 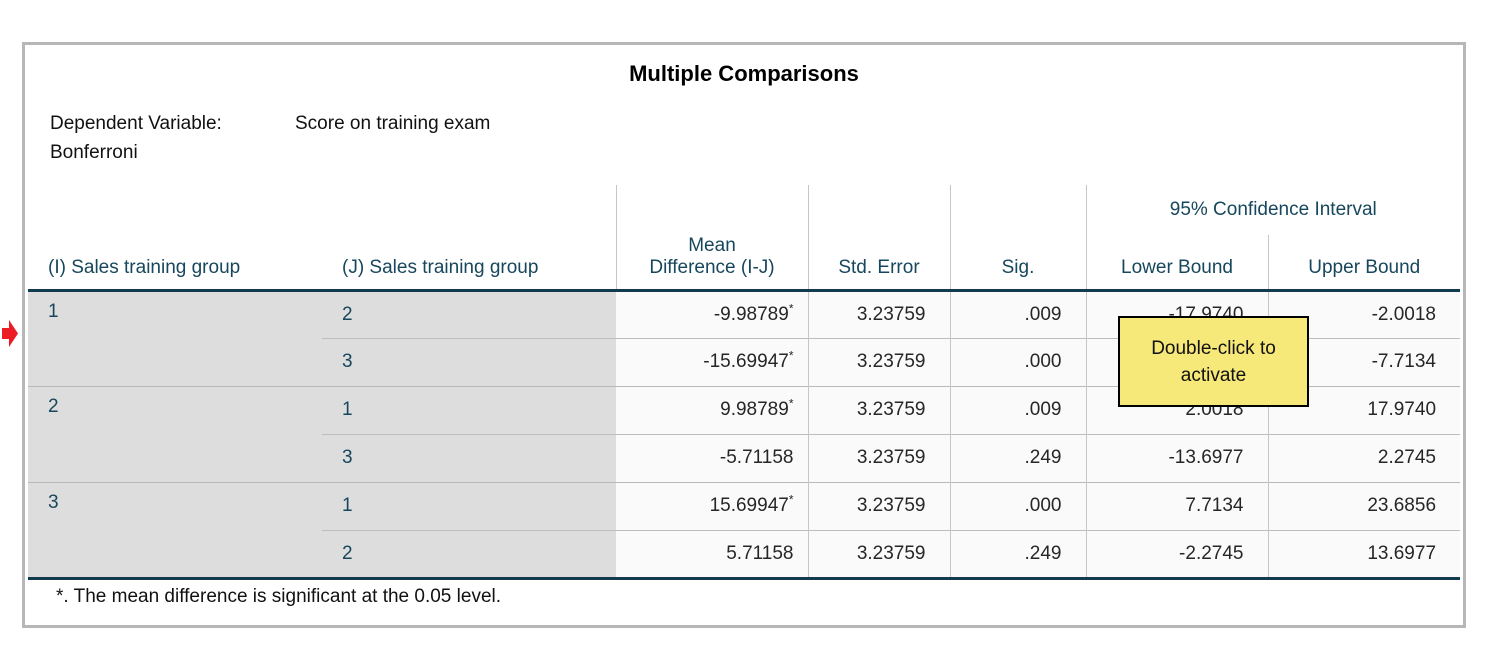 I want to click on i-group-cell: 2, so click(x=175, y=433).